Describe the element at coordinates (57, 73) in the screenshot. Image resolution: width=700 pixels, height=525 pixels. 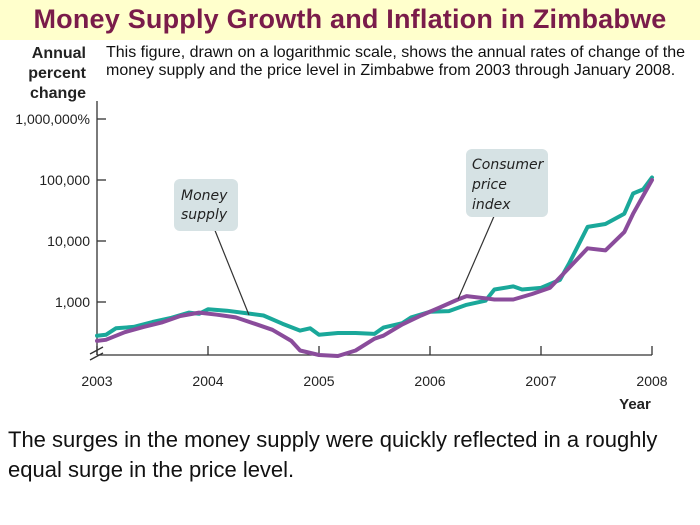
I see `y-axis-label-line-2: percent` at that location.